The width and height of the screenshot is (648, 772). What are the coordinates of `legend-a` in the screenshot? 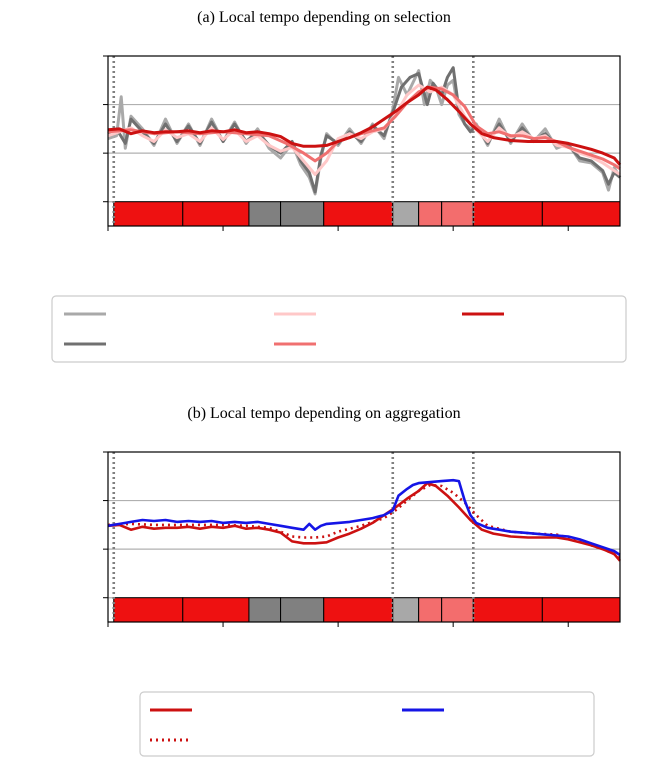 It's located at (339, 329).